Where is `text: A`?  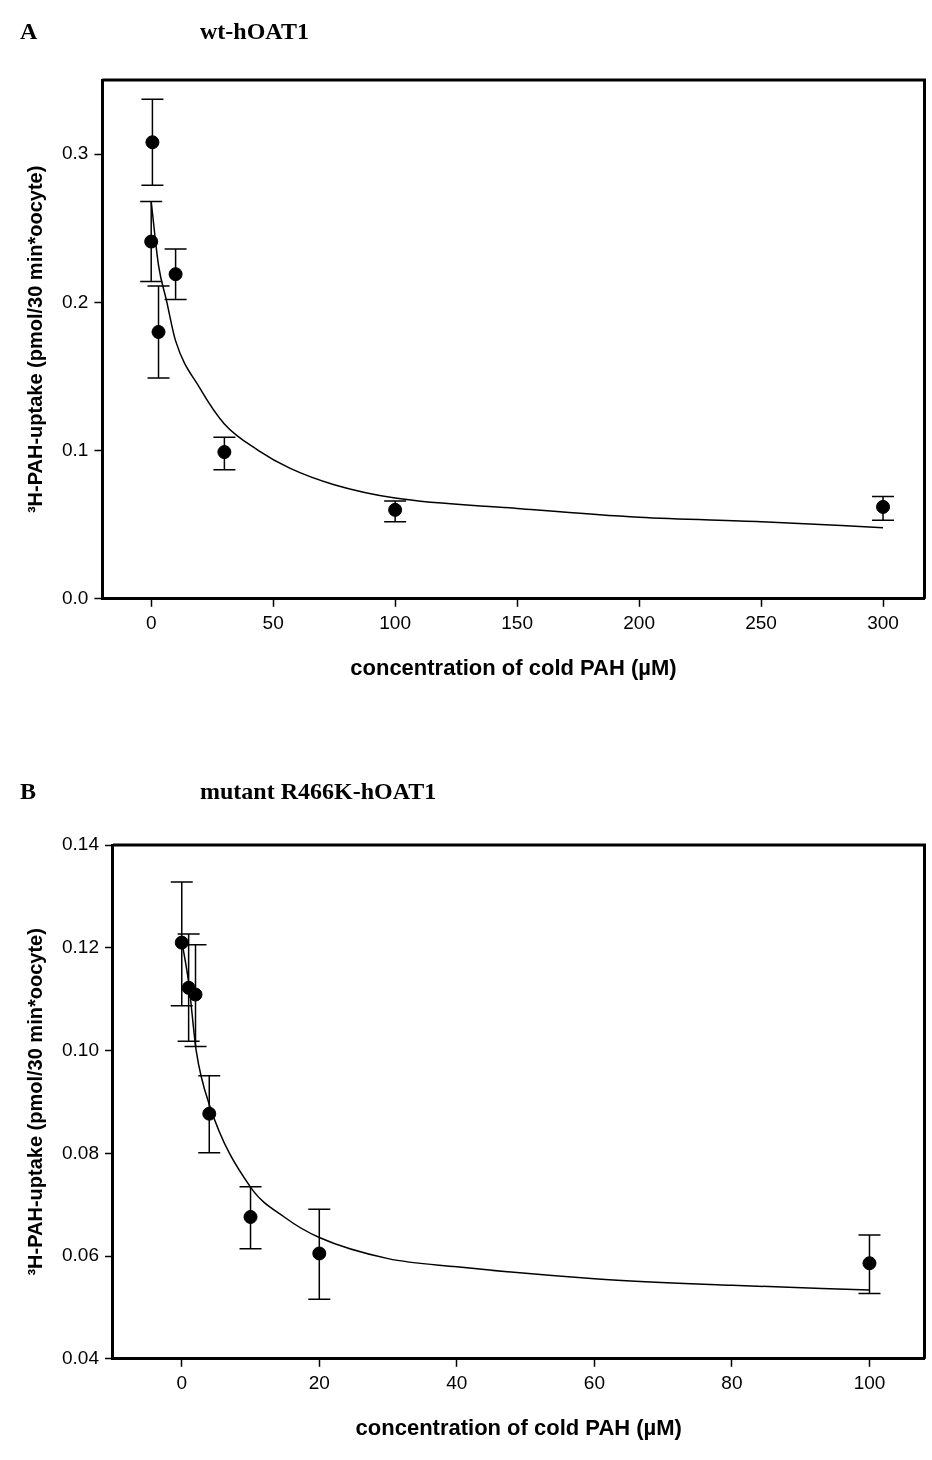 text: A is located at coordinates (29, 31).